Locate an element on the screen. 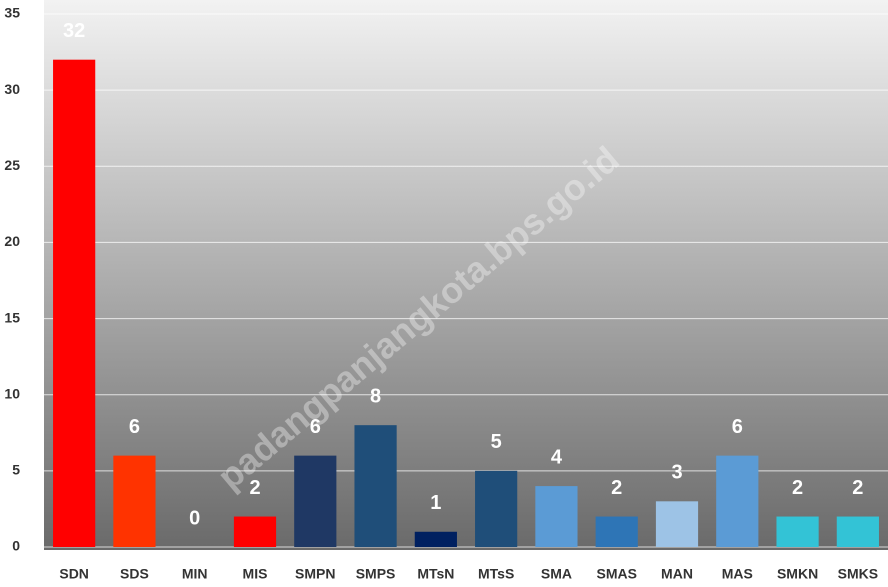  x-tick-label: MTsS is located at coordinates (496, 574).